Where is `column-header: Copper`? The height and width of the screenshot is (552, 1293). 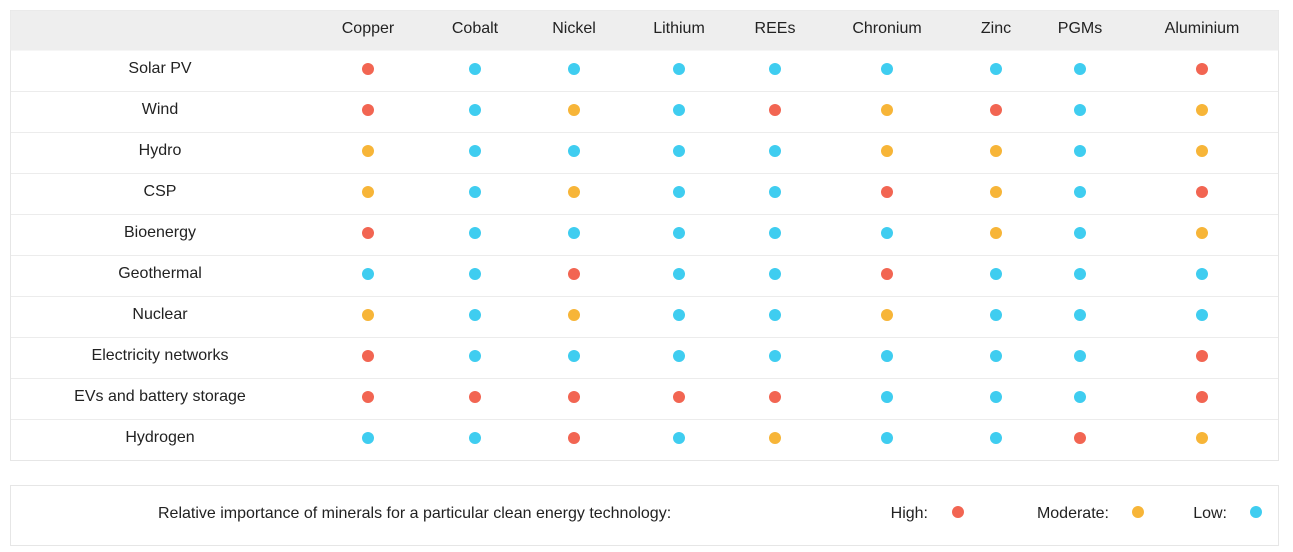 column-header: Copper is located at coordinates (368, 28).